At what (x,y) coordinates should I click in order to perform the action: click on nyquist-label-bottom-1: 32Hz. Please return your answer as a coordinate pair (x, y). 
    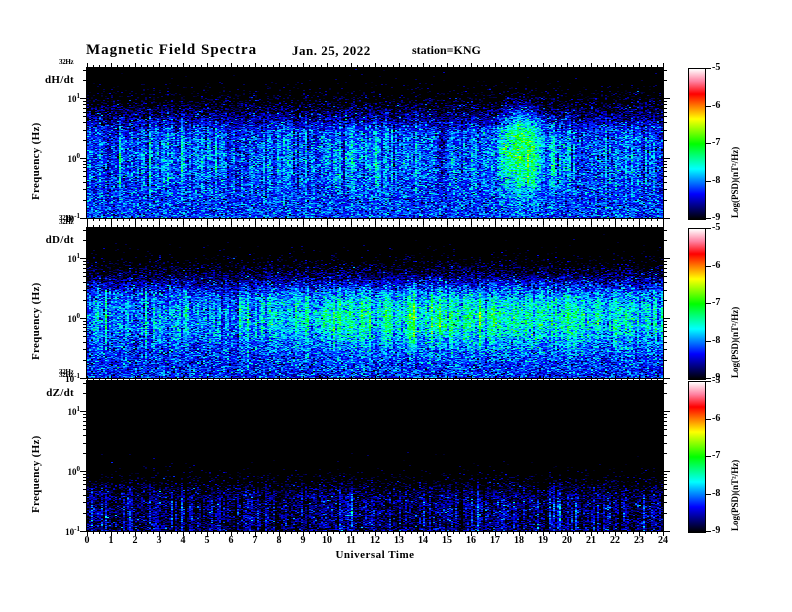
    Looking at the image, I should click on (66, 372).